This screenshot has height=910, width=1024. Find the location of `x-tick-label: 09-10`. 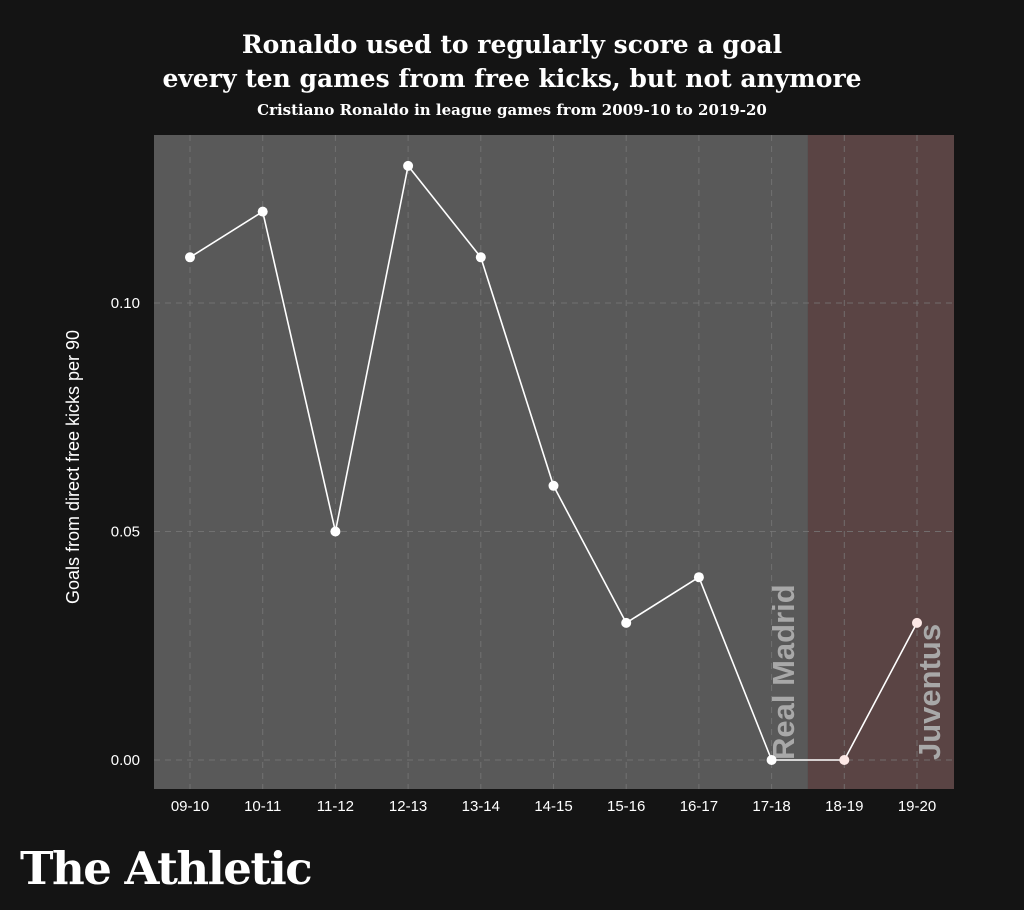

x-tick-label: 09-10 is located at coordinates (190, 806).